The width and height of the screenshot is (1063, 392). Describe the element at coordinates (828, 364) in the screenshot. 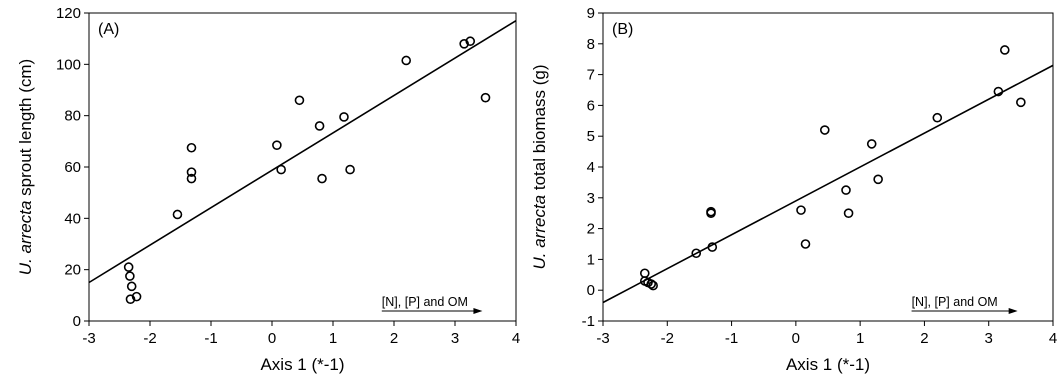

I see `panel-b-x-axis-title: Axis 1 (*-1)` at that location.